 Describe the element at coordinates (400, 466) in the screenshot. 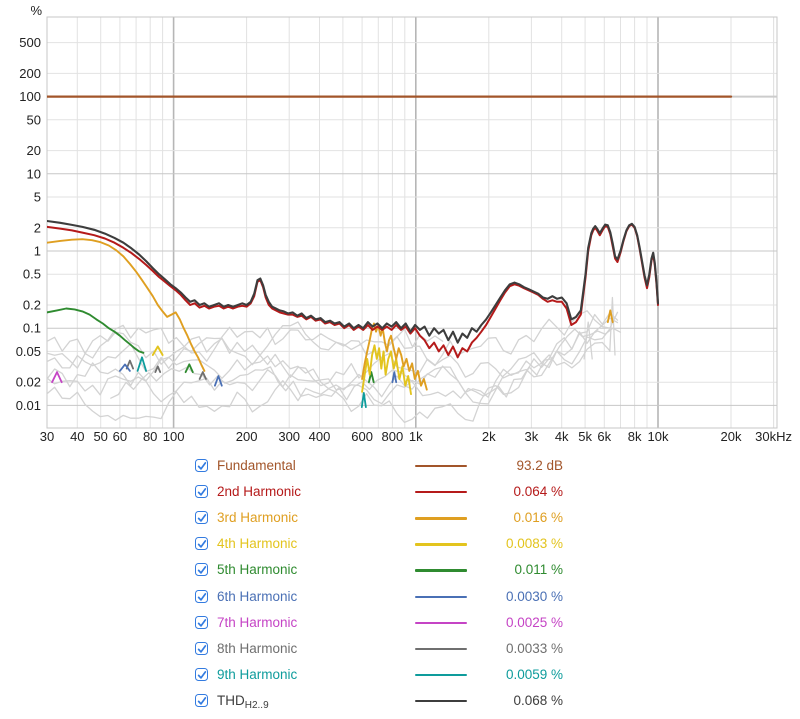

I see `legend-row-fundamental: Fundamental 93.2 dB` at that location.